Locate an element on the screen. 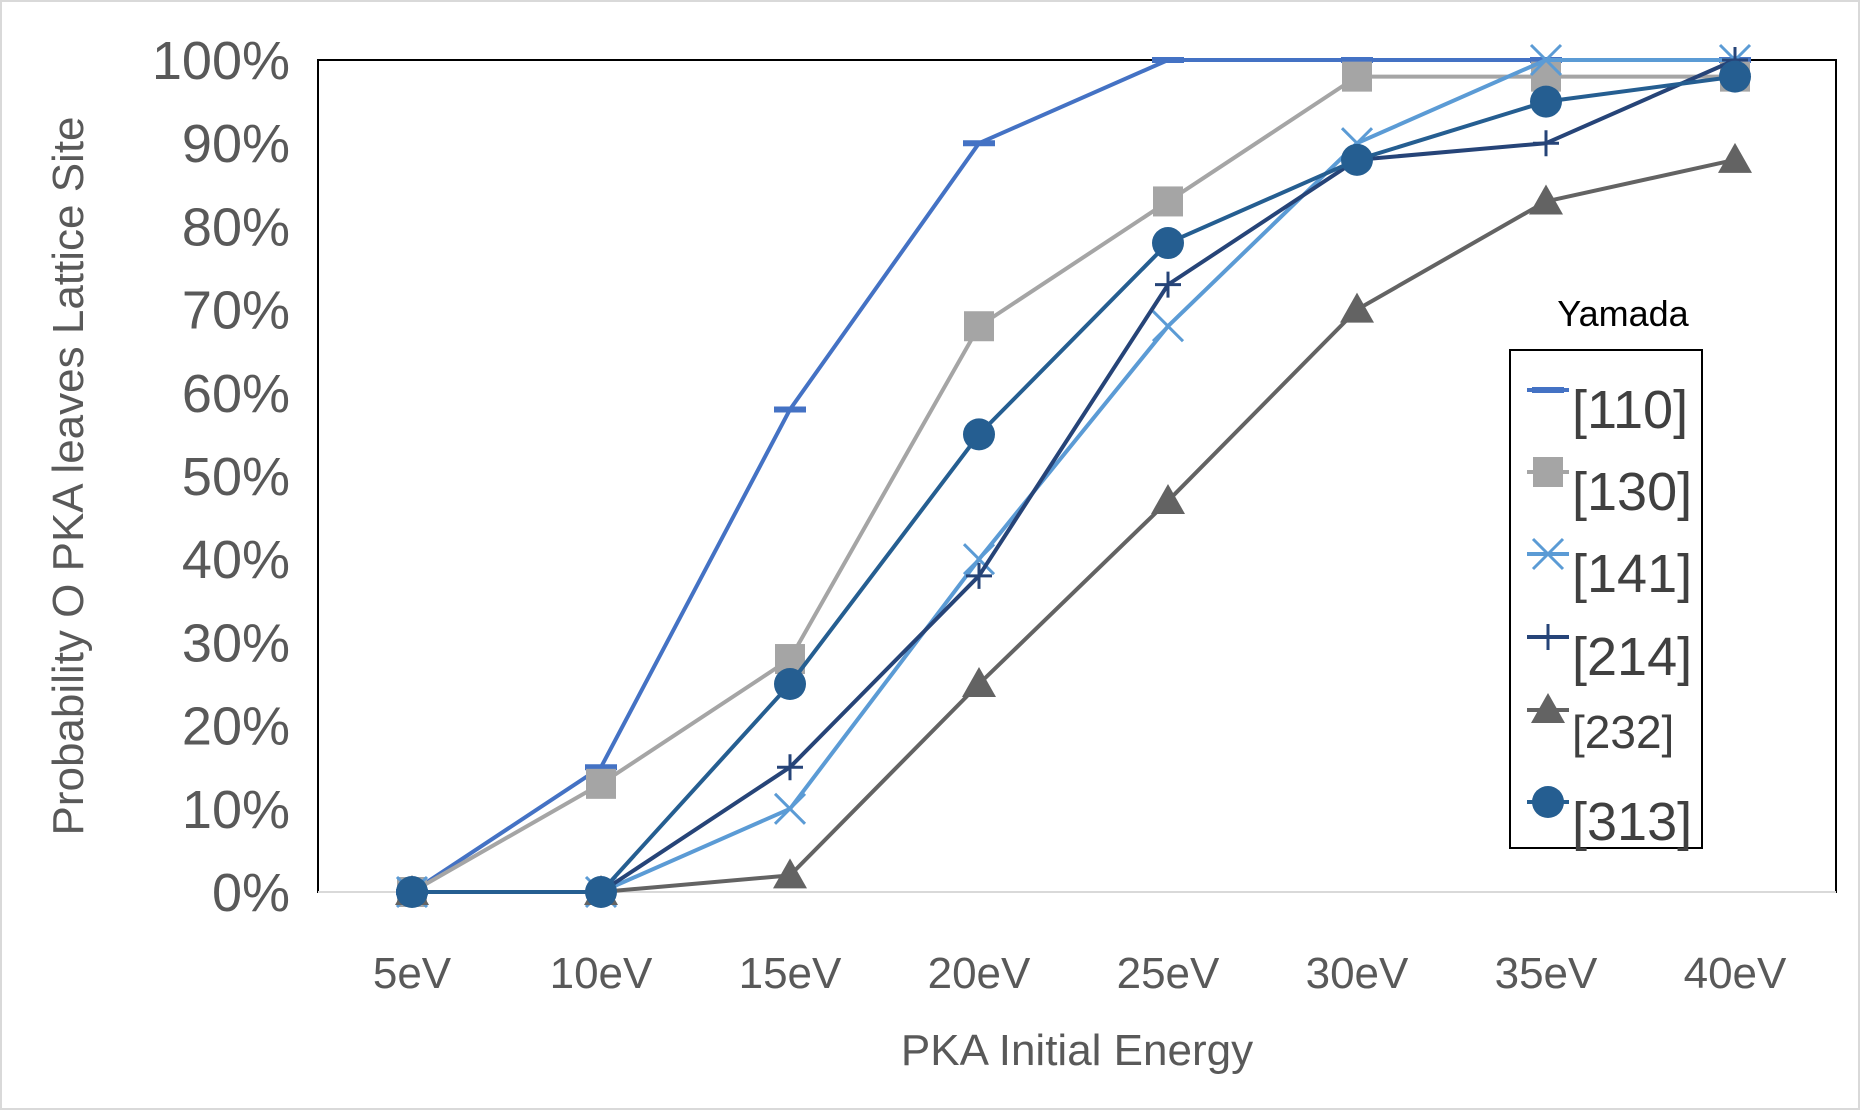  legend-label: [214] is located at coordinates (1632, 657).